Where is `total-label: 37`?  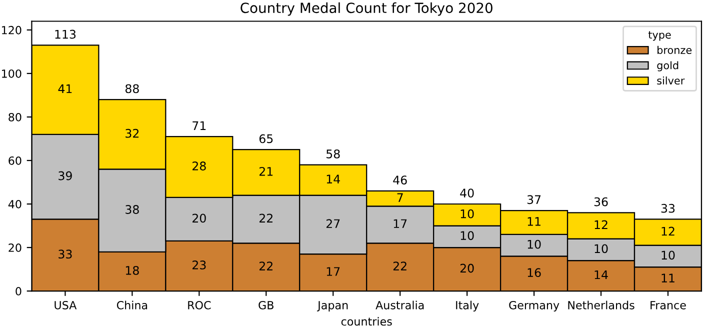 total-label: 37 is located at coordinates (534, 199).